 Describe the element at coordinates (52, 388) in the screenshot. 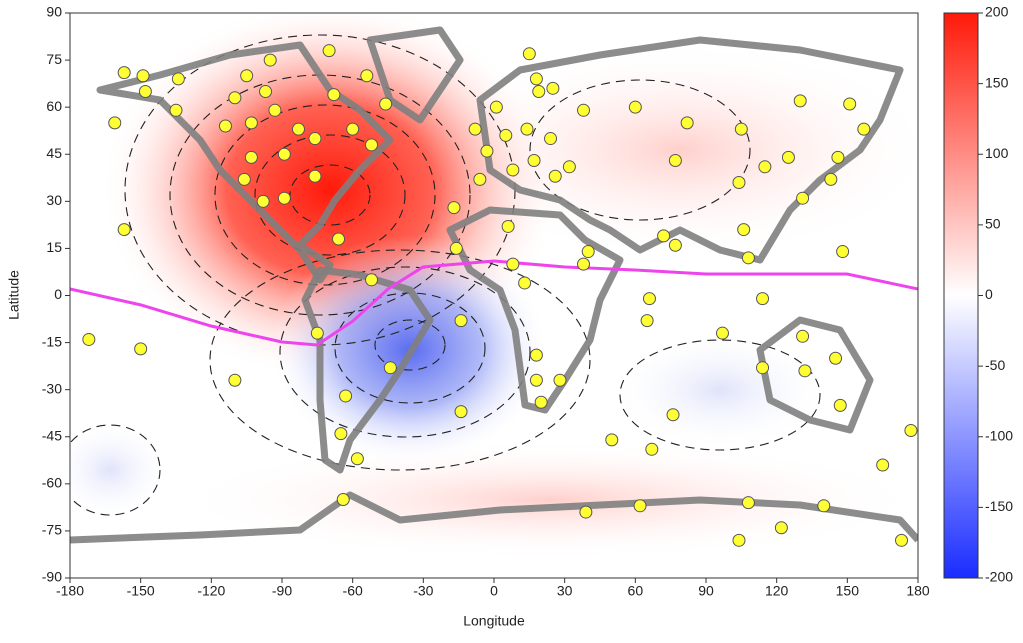

I see `y-tick-label: -30` at that location.